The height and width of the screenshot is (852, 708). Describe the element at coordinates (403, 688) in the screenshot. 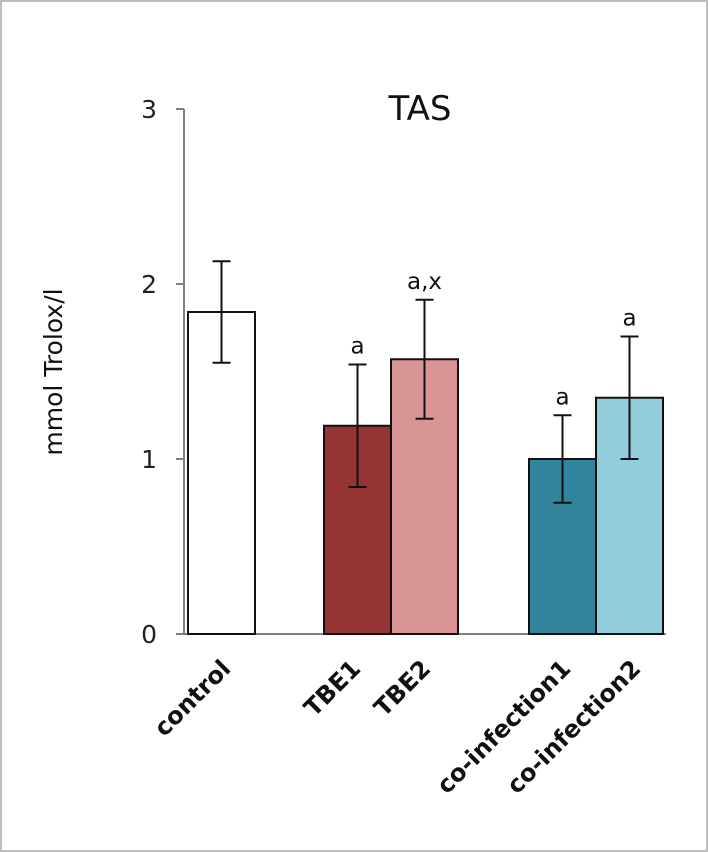

I see `x-tick-label-TBE2: TBE2` at that location.